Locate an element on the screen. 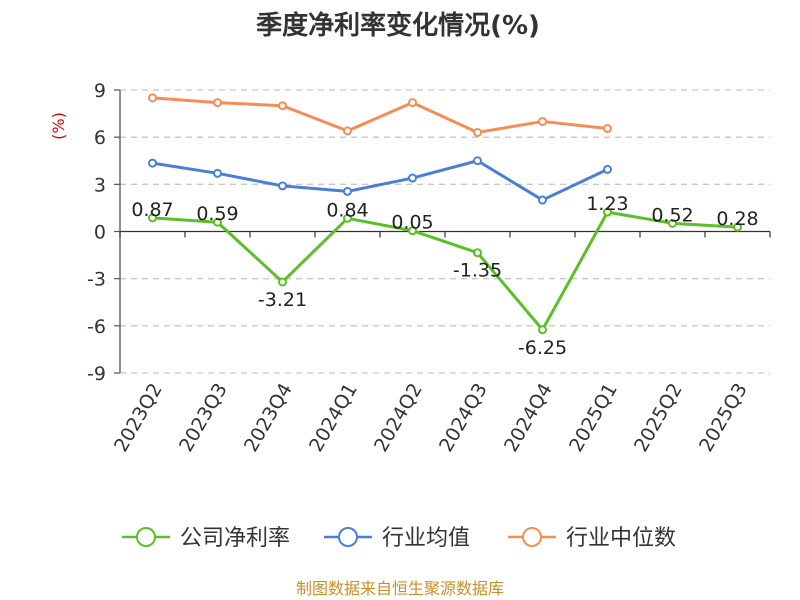  y-axis-unit: (%) is located at coordinates (58, 126).